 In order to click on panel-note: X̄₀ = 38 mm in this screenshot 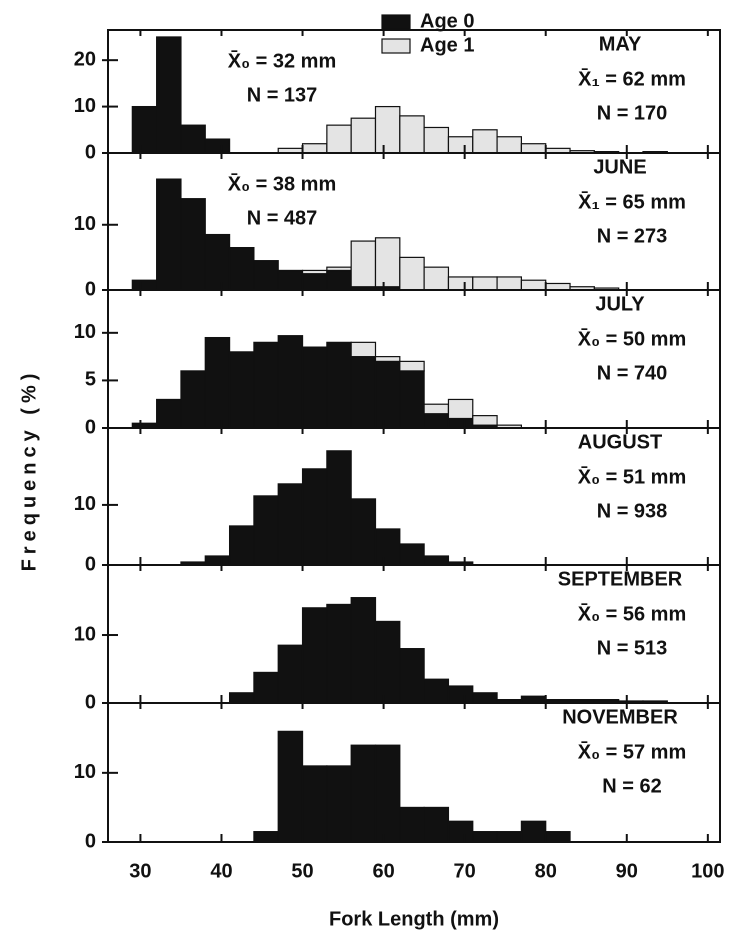, I will do `click(282, 184)`.